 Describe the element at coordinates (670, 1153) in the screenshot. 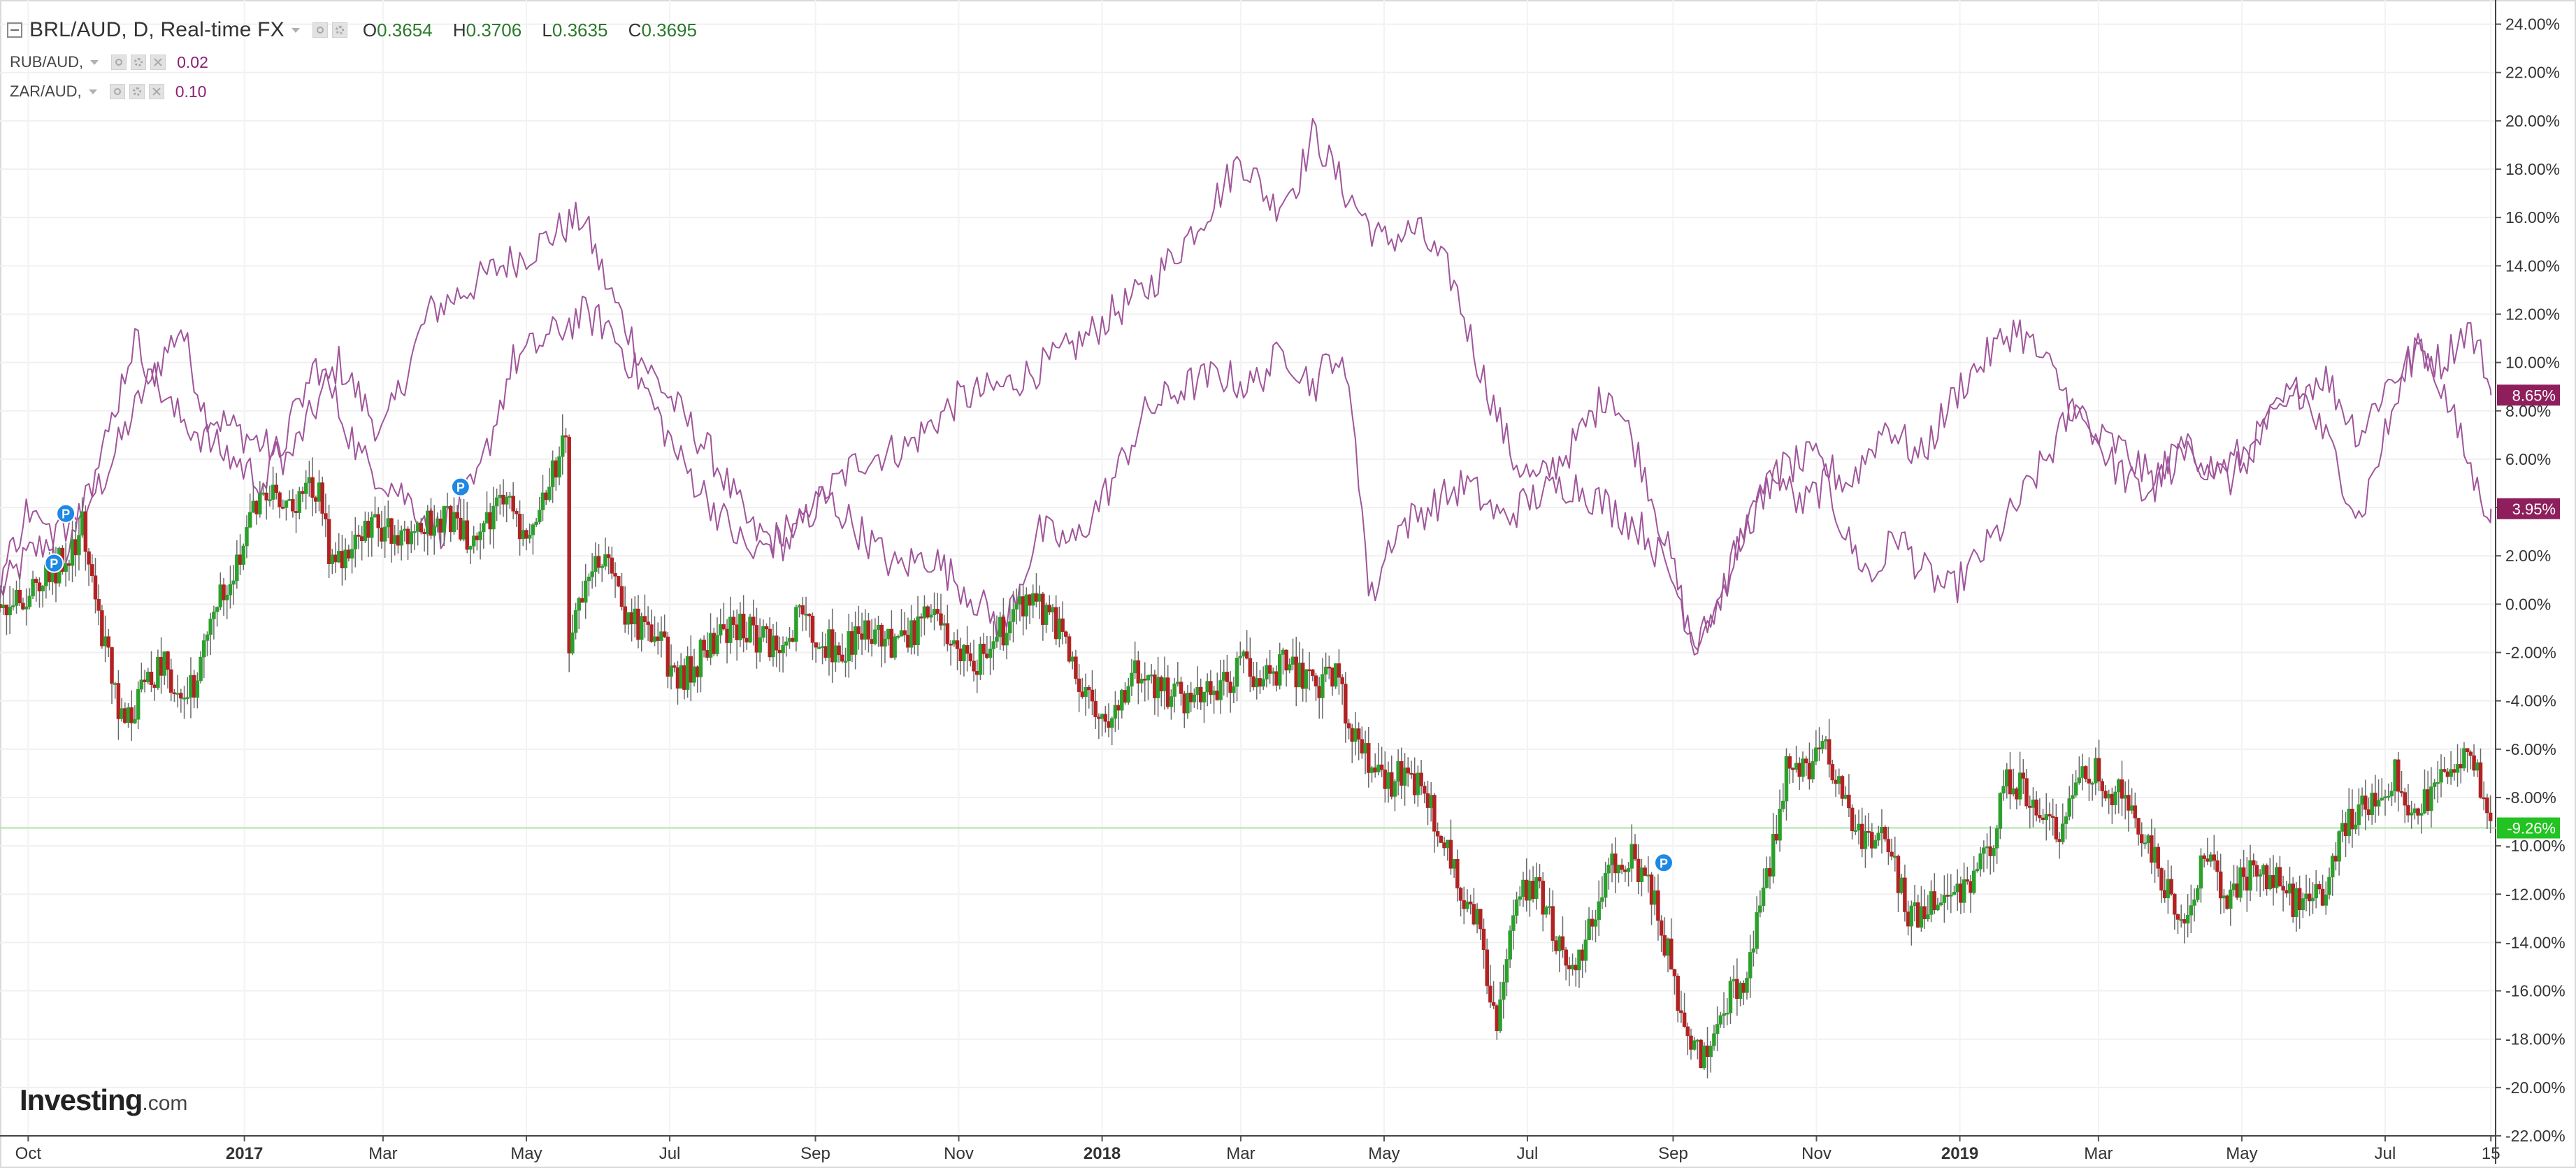

I see `x-axis-tick-label: Jul` at that location.